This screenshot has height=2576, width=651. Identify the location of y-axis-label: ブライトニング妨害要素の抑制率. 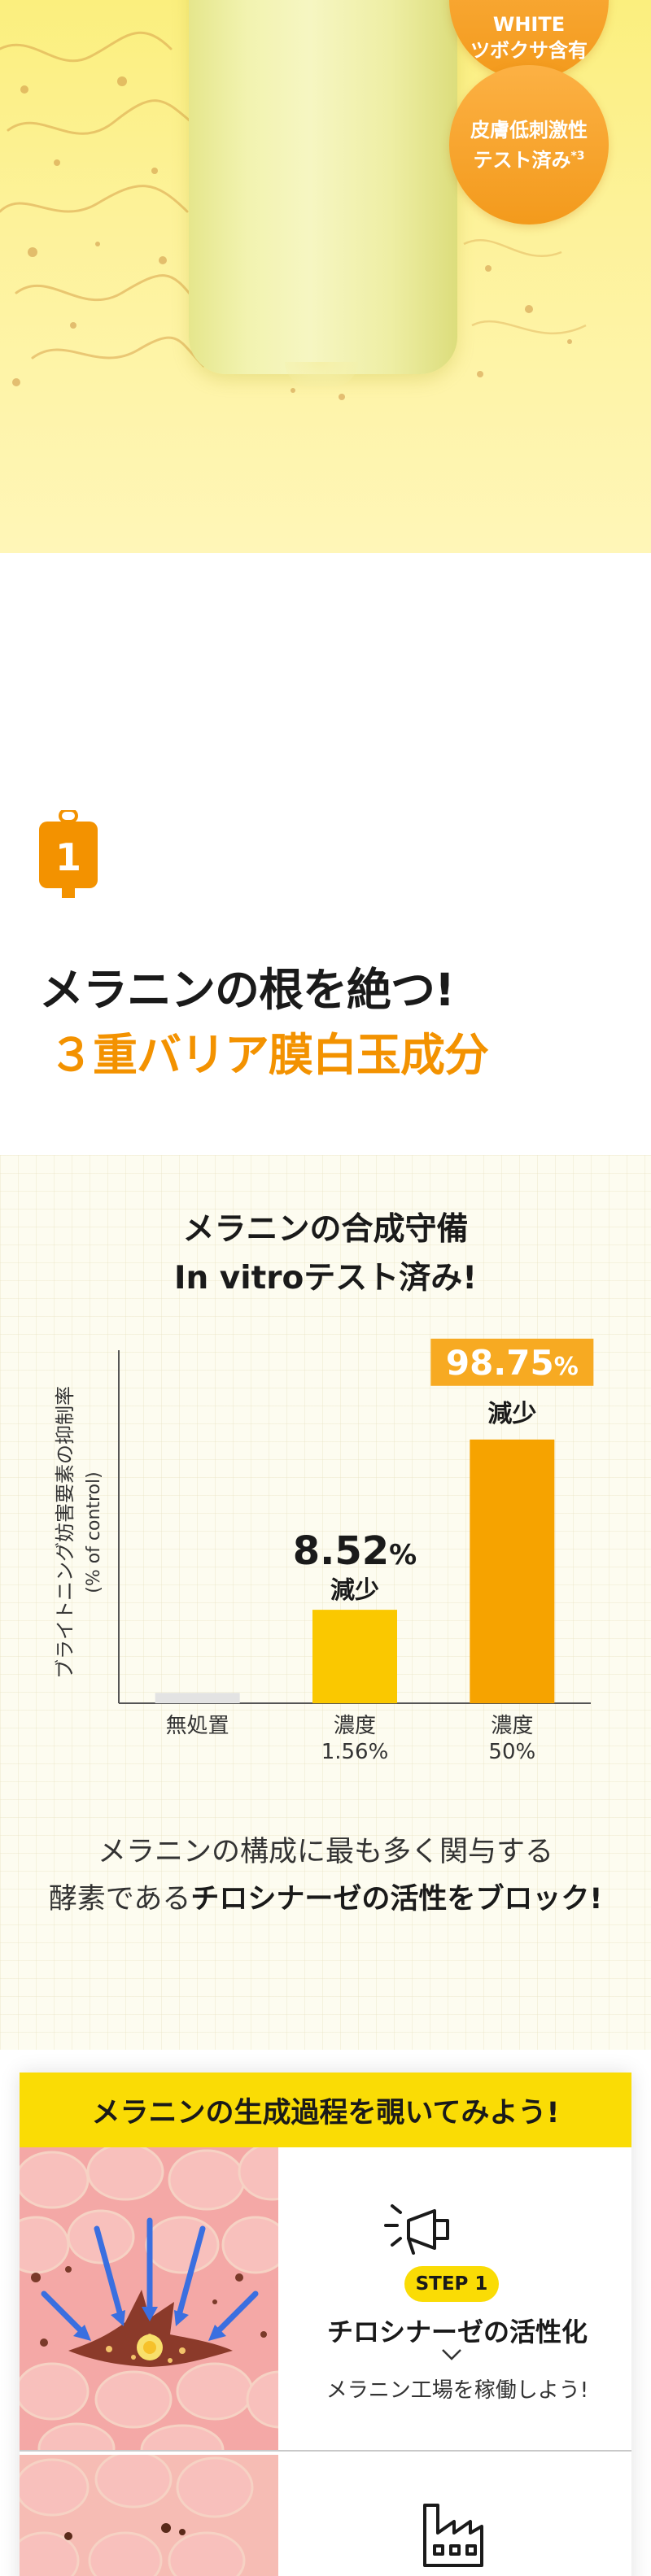
(65, 1532).